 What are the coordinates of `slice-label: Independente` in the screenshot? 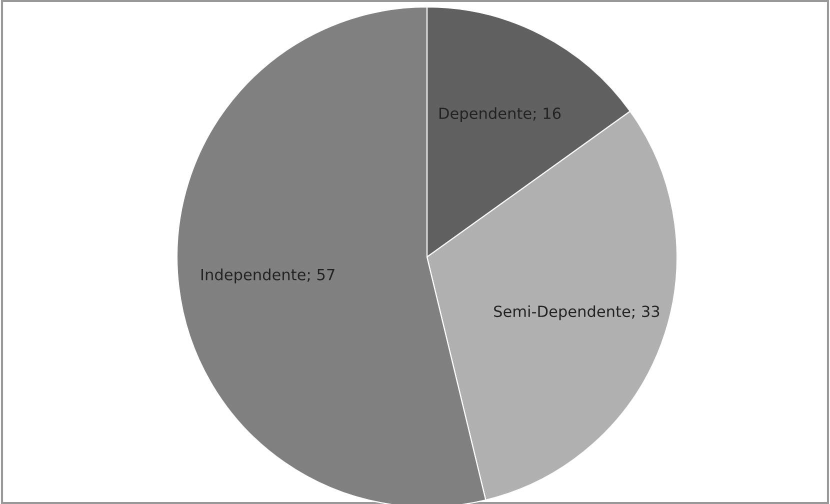 It's located at (254, 276).